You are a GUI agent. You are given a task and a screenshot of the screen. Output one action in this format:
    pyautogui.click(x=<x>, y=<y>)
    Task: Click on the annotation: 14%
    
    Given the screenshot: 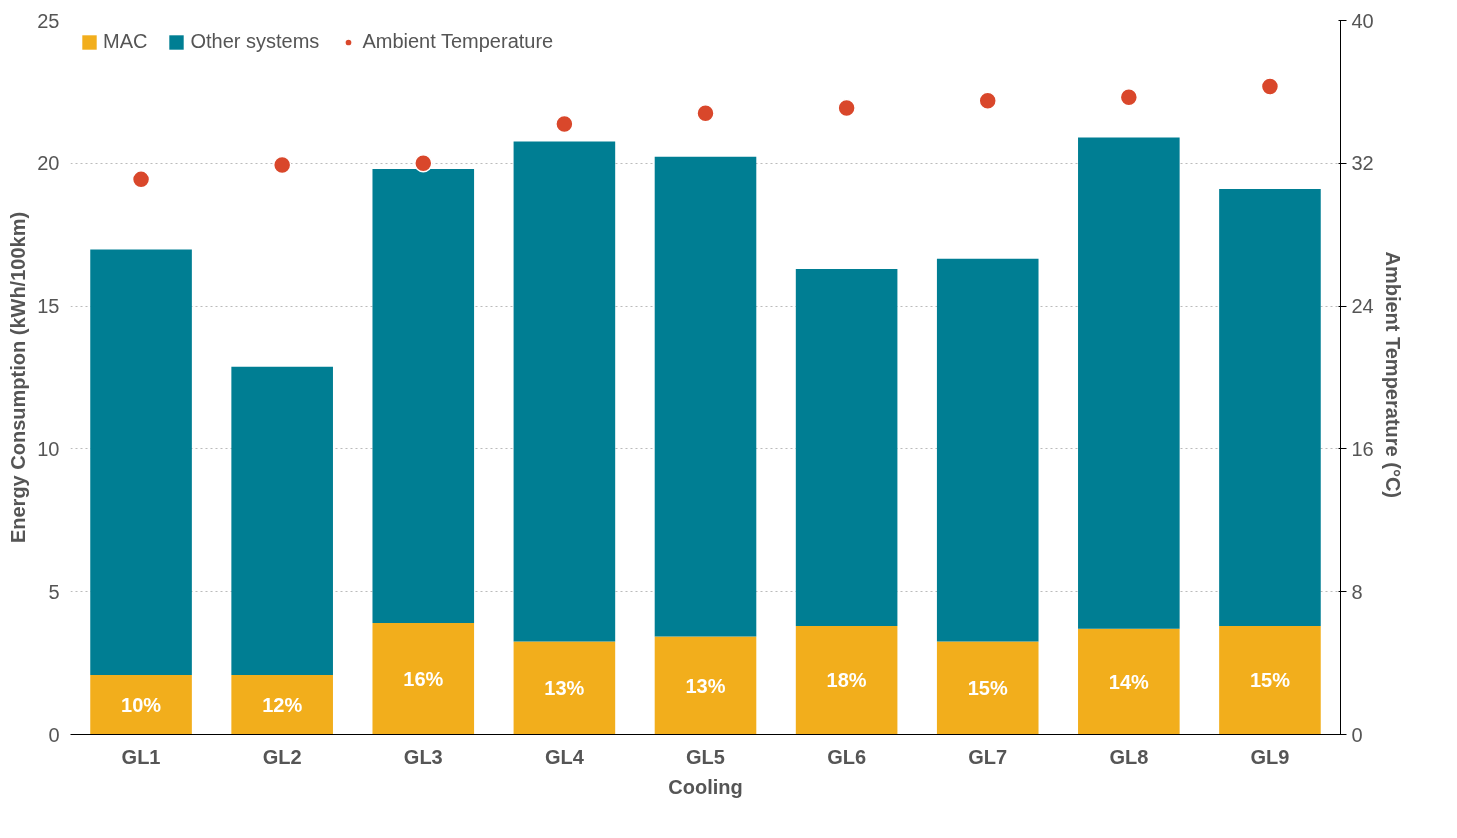 What is the action you would take?
    pyautogui.click(x=1129, y=681)
    